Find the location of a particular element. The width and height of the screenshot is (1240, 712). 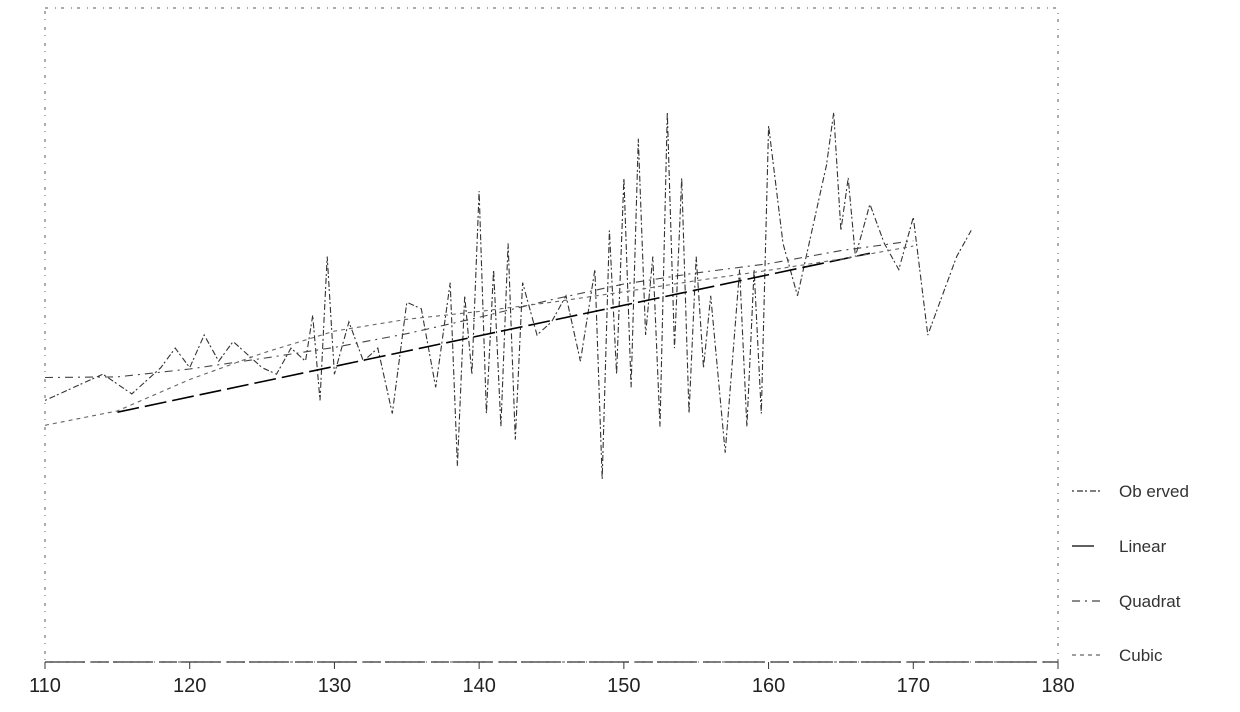

x-tick-label: 180 is located at coordinates (1057, 686).